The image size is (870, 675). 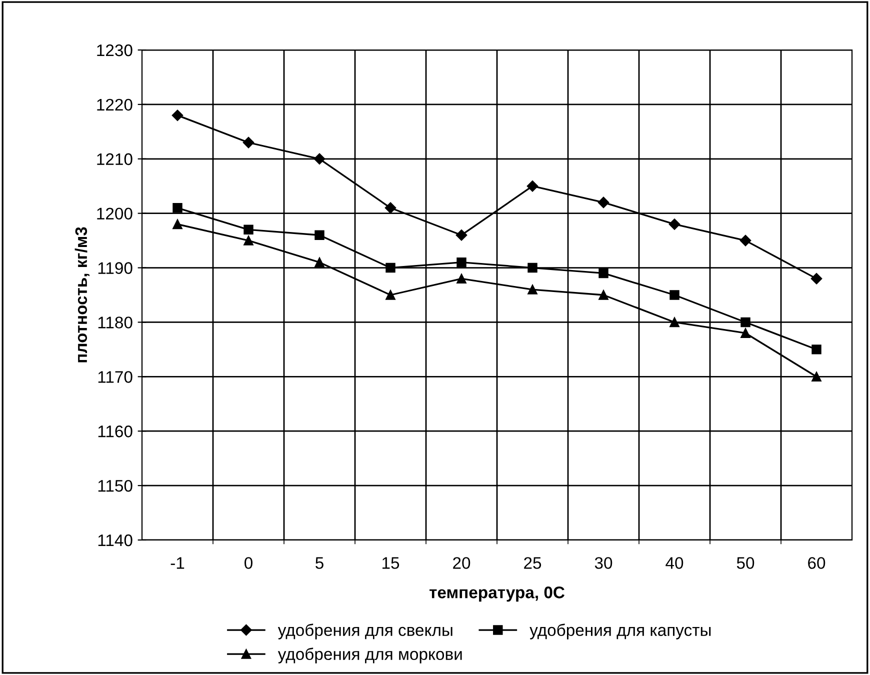 I want to click on x-tick-label: 40, so click(x=675, y=563).